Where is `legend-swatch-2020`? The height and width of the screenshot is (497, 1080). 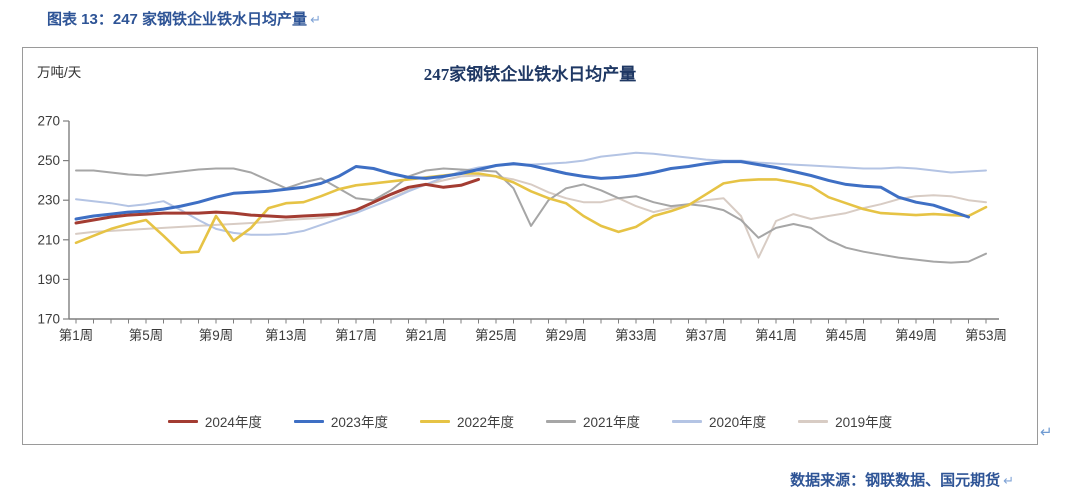 legend-swatch-2020 is located at coordinates (687, 421).